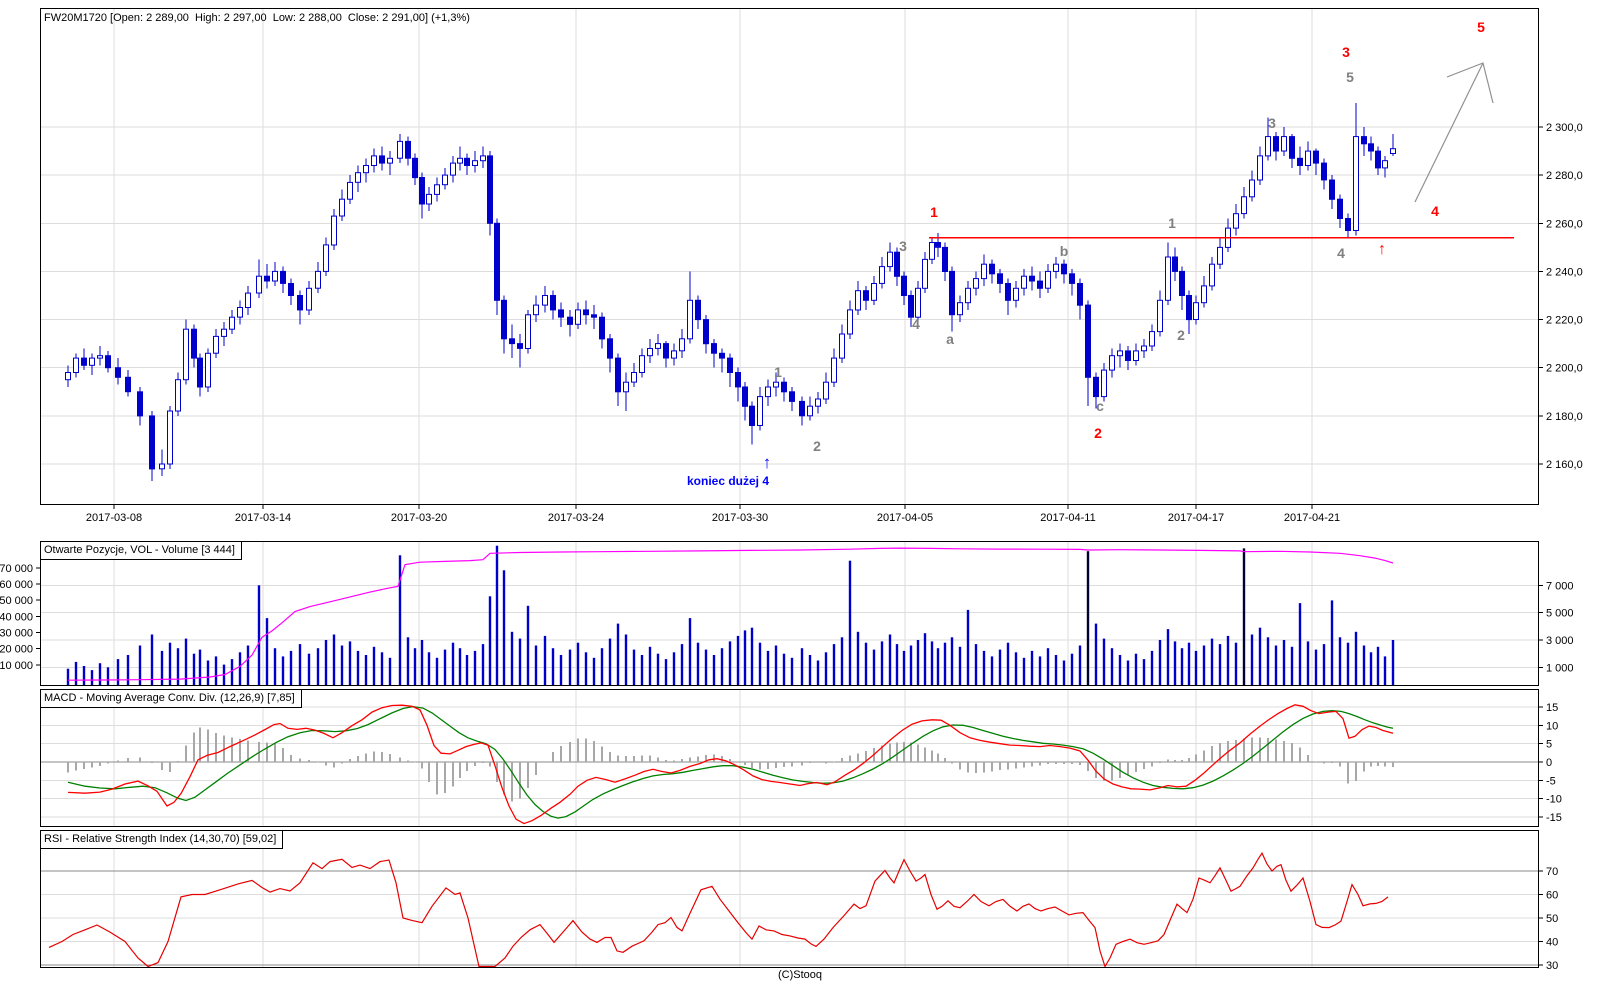 The image size is (1600, 1000). What do you see at coordinates (730, 615) in the screenshot?
I see `volume-bars` at bounding box center [730, 615].